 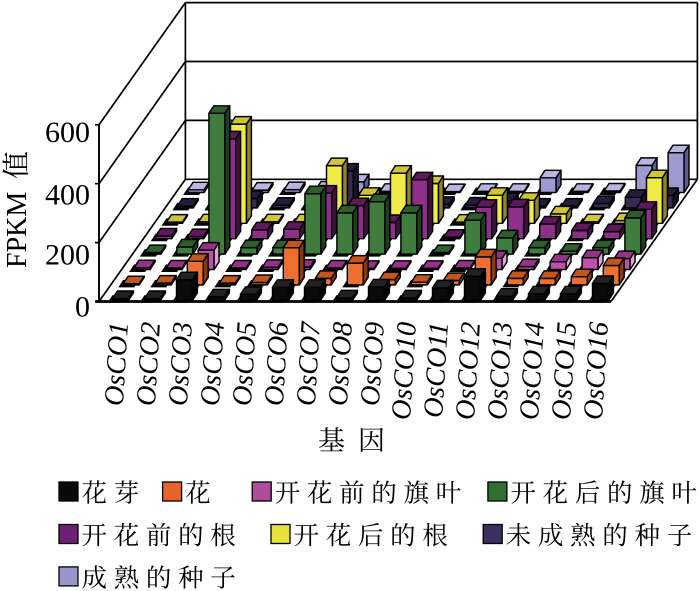 What do you see at coordinates (82, 306) in the screenshot?
I see `svg-text: 0` at bounding box center [82, 306].